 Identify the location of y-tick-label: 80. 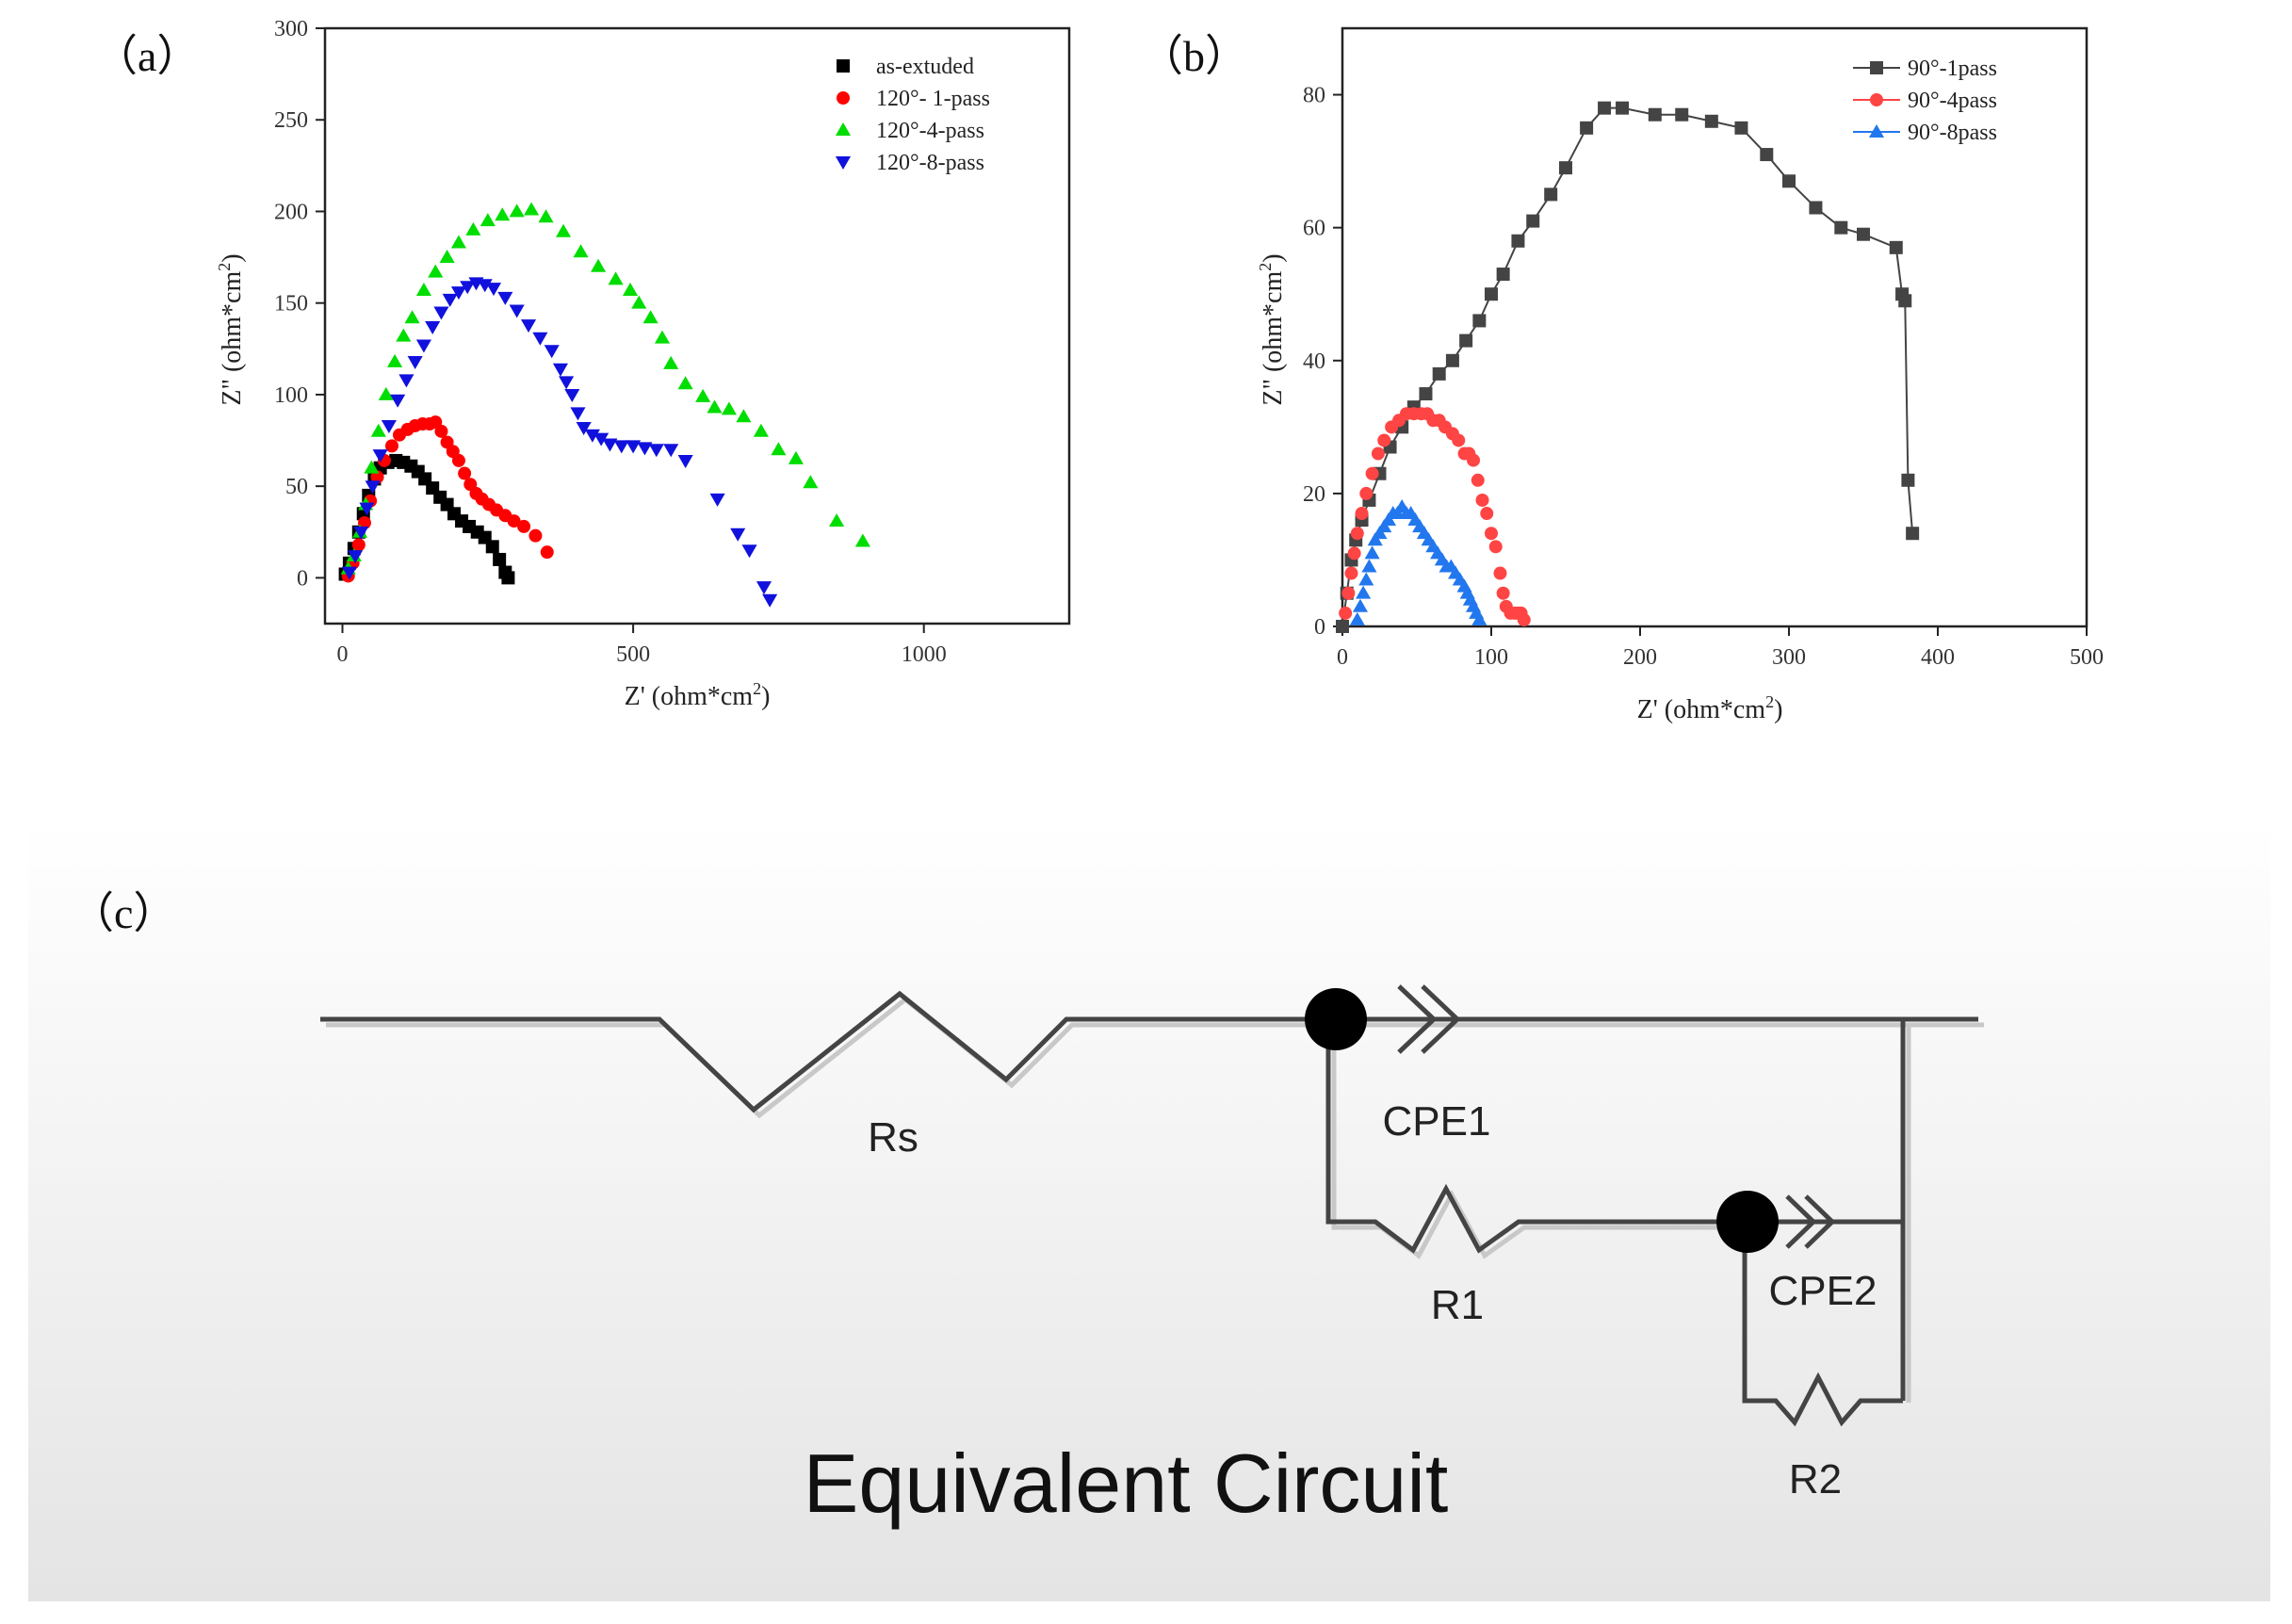
(1314, 96).